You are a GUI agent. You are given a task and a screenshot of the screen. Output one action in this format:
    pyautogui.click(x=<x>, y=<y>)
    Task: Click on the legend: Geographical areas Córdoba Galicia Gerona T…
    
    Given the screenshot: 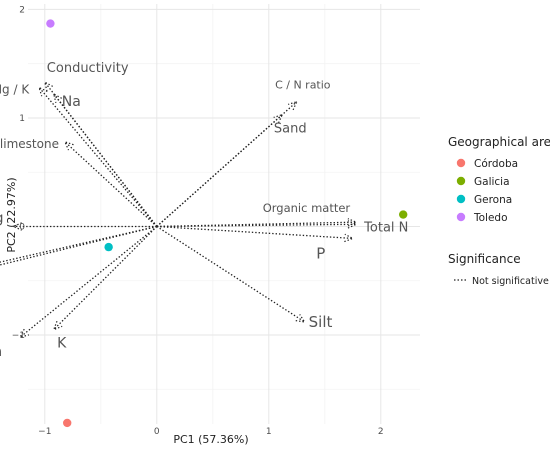 What is the action you would take?
    pyautogui.click(x=499, y=211)
    